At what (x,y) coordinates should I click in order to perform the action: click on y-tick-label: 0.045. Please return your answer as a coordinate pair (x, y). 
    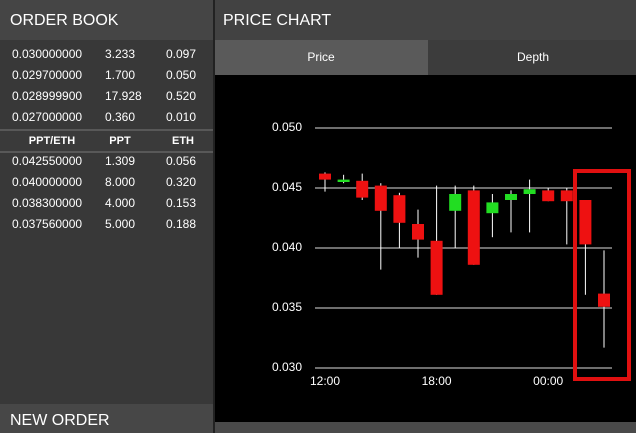
    Looking at the image, I should click on (287, 187).